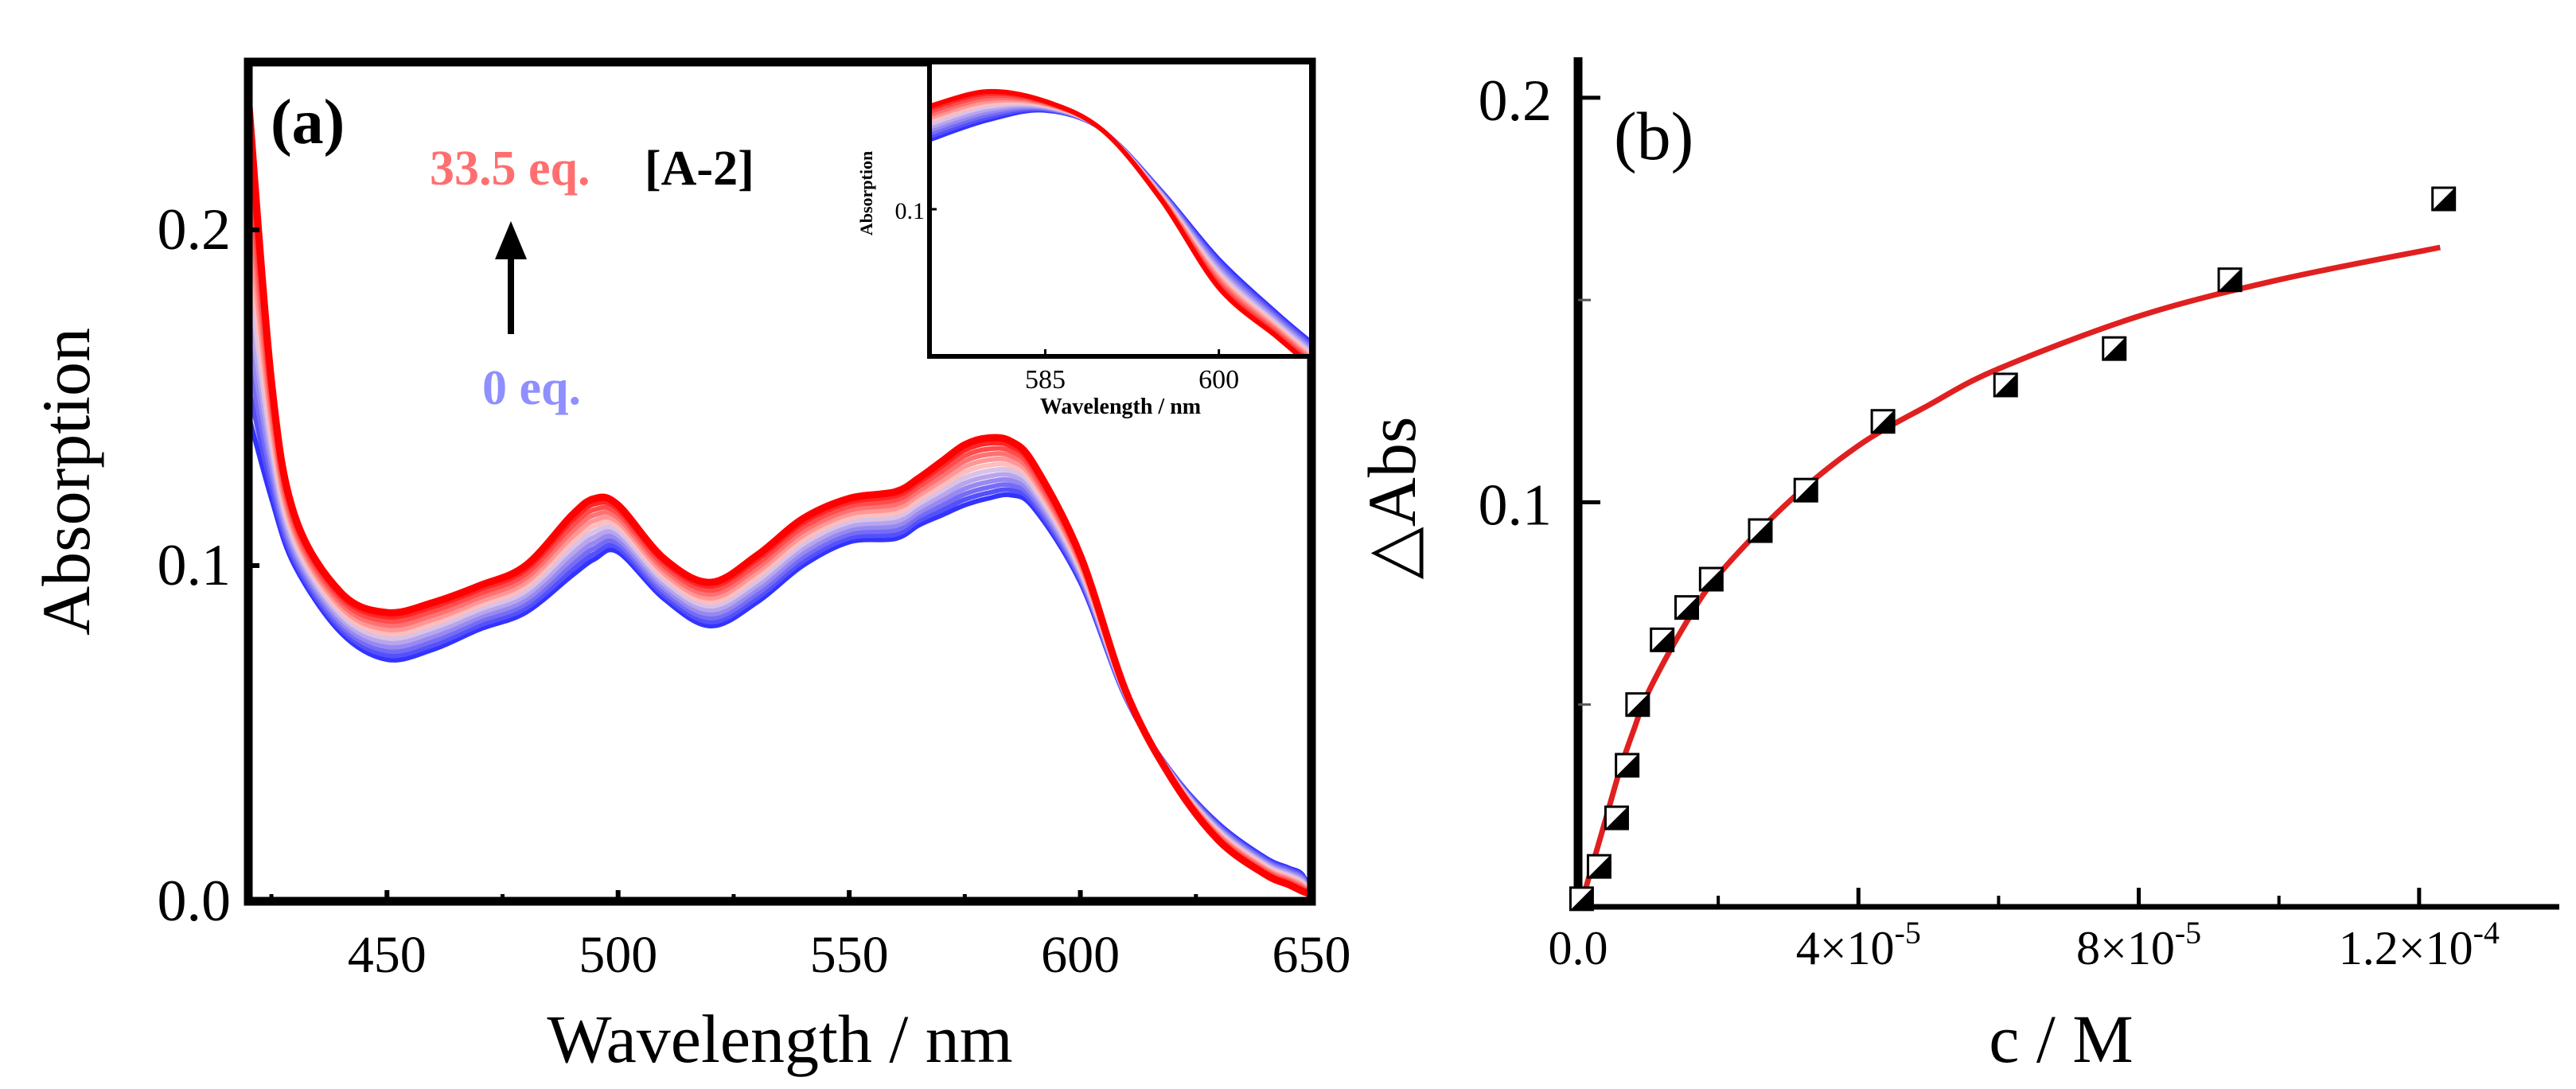  I want to click on x-tick-label-exponent: -4, so click(2486, 933).